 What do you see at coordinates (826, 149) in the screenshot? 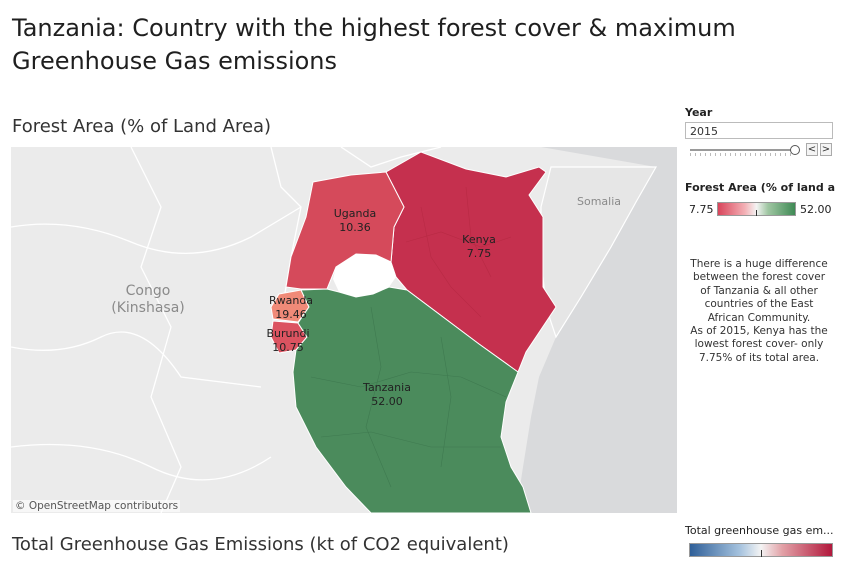
I see `year-next-button: >` at bounding box center [826, 149].